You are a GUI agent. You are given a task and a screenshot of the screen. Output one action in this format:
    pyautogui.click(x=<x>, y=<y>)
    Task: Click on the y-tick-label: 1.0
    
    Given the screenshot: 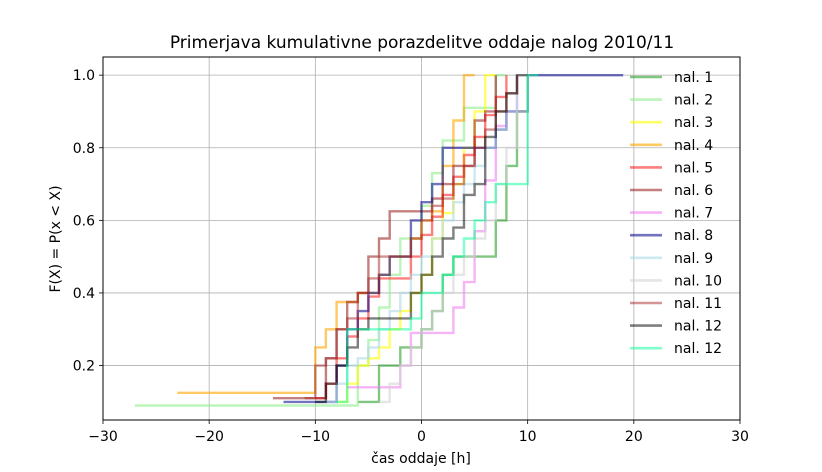 What is the action you would take?
    pyautogui.click(x=84, y=76)
    